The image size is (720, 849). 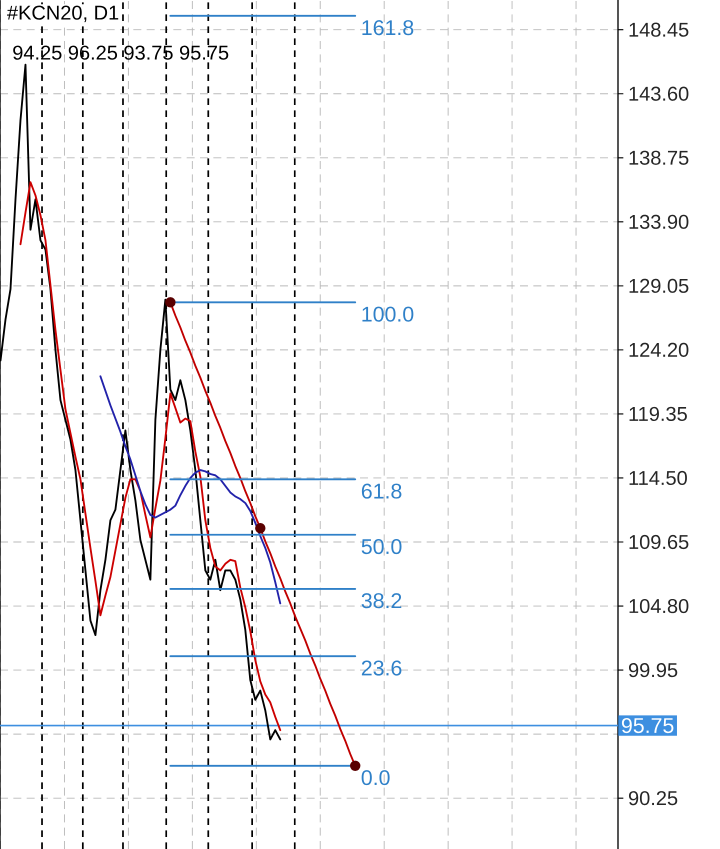 I want to click on series-label: 61.8, so click(x=382, y=491).